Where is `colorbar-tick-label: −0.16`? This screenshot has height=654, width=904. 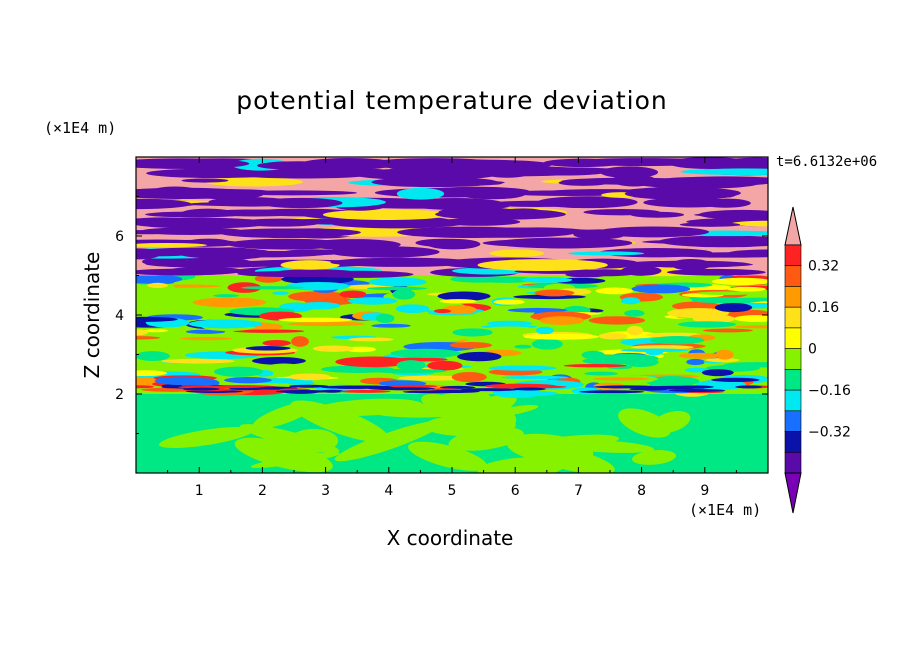 colorbar-tick-label: −0.16 is located at coordinates (829, 391).